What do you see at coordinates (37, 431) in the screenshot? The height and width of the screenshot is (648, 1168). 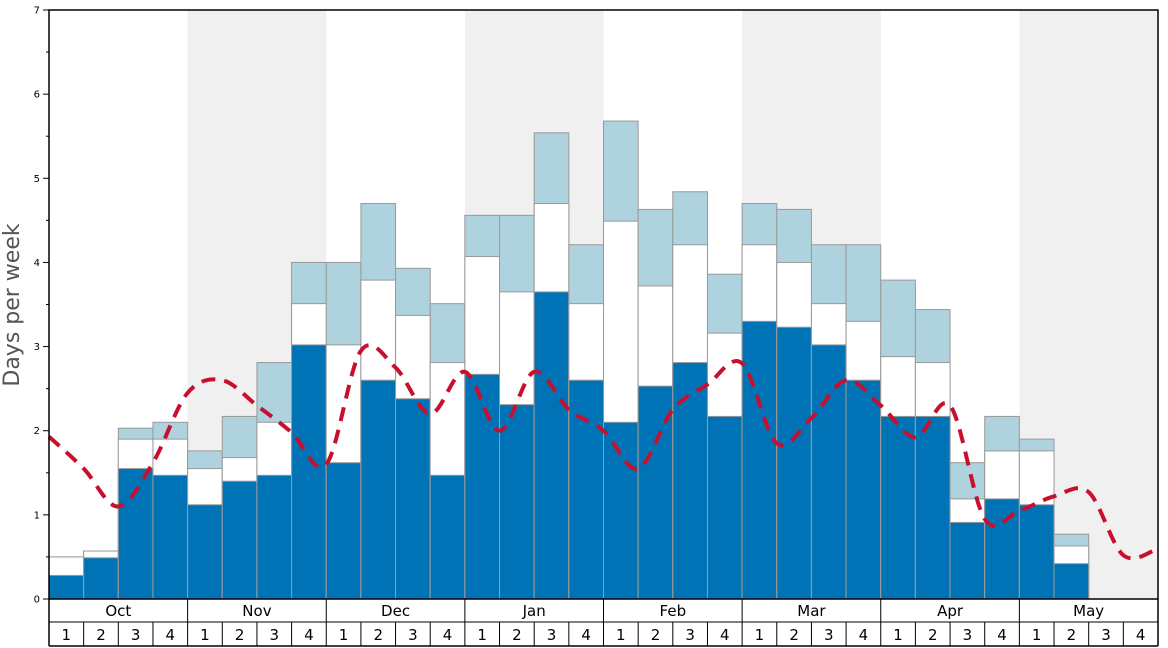 I see `y-tick-label-2: 2` at bounding box center [37, 431].